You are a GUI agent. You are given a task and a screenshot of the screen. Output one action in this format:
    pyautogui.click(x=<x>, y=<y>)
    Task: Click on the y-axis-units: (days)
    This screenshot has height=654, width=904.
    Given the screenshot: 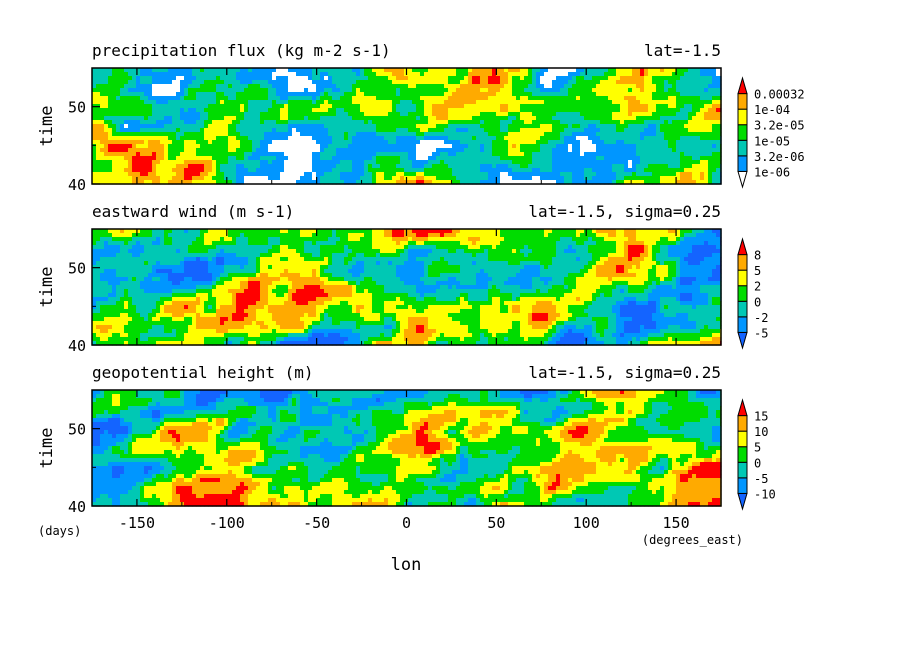 What is the action you would take?
    pyautogui.click(x=59, y=531)
    